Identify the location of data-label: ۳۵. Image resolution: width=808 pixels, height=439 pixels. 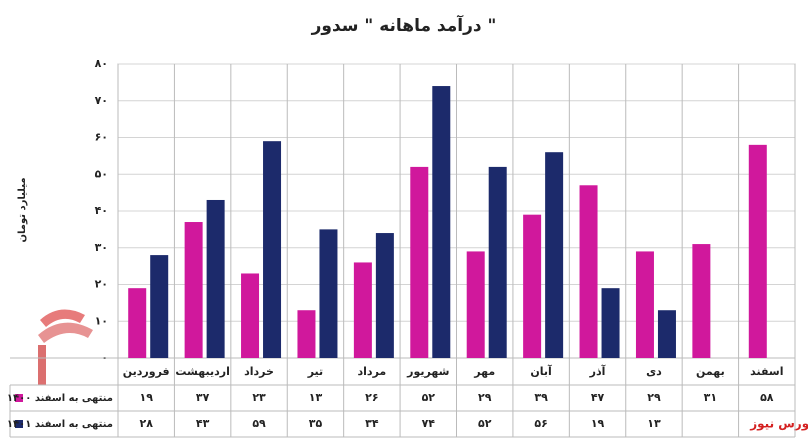
(316, 423).